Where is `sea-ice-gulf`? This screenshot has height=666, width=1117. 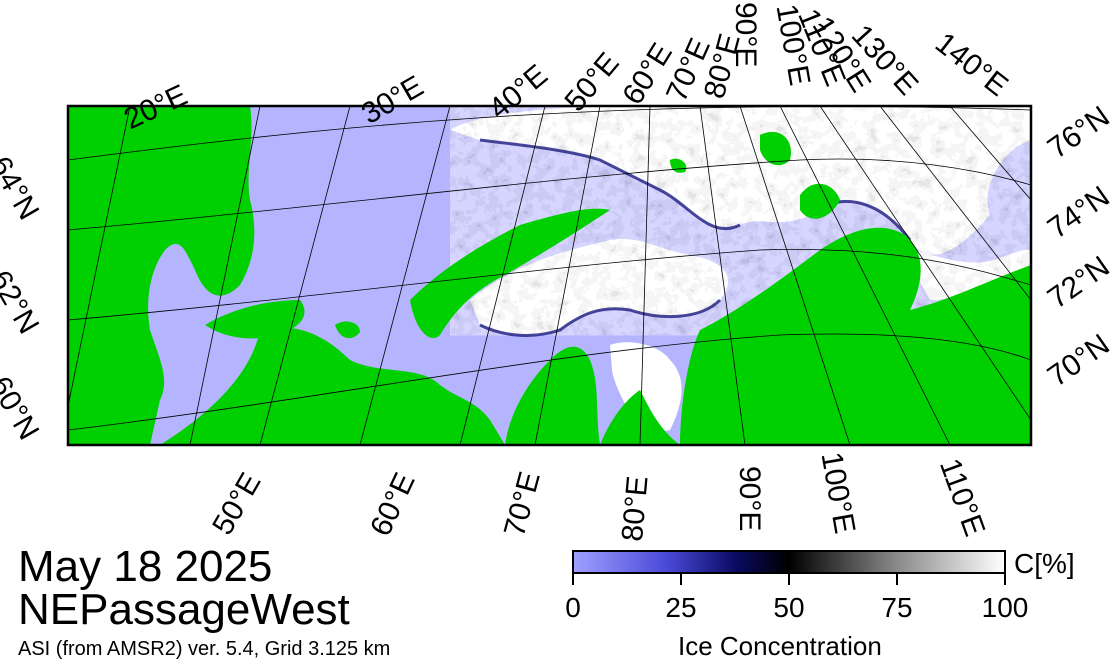 sea-ice-gulf is located at coordinates (646, 388).